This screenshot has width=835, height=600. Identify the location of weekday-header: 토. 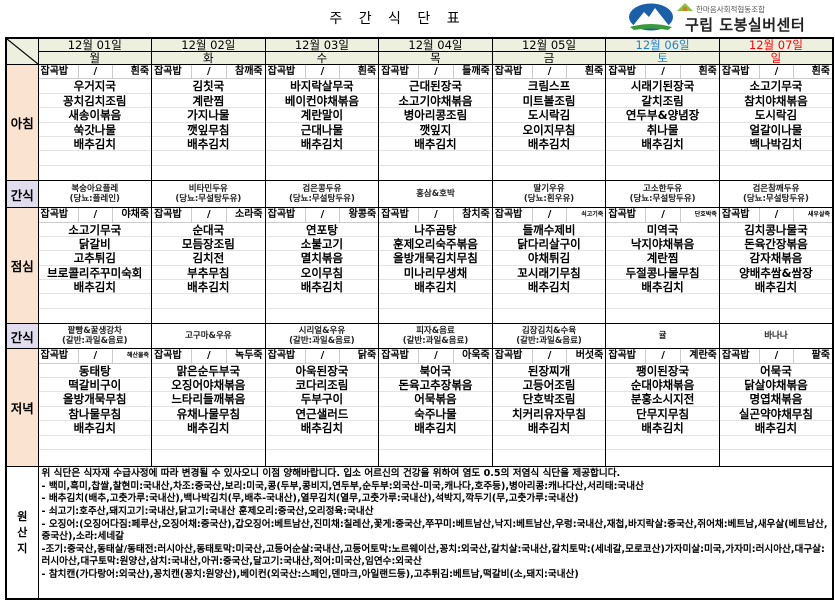
(662, 58).